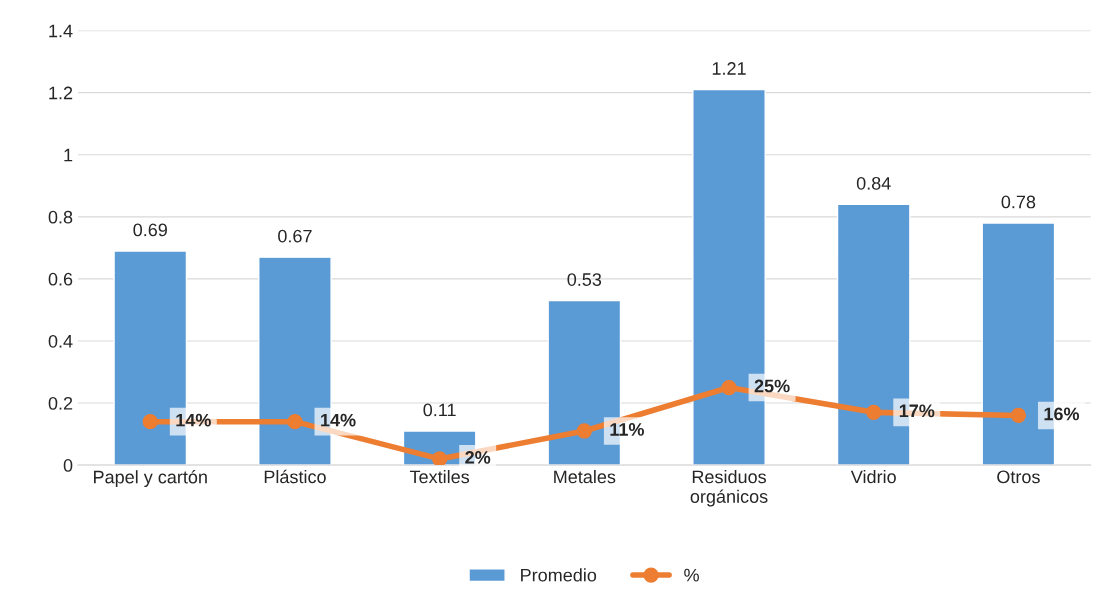  What do you see at coordinates (295, 236) in the screenshot?
I see `data-label: 0.67` at bounding box center [295, 236].